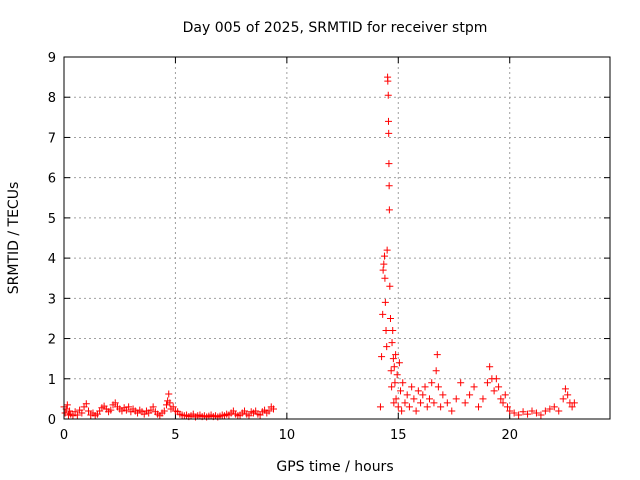  What do you see at coordinates (52, 340) in the screenshot?
I see `y-tick-label: 2` at bounding box center [52, 340].